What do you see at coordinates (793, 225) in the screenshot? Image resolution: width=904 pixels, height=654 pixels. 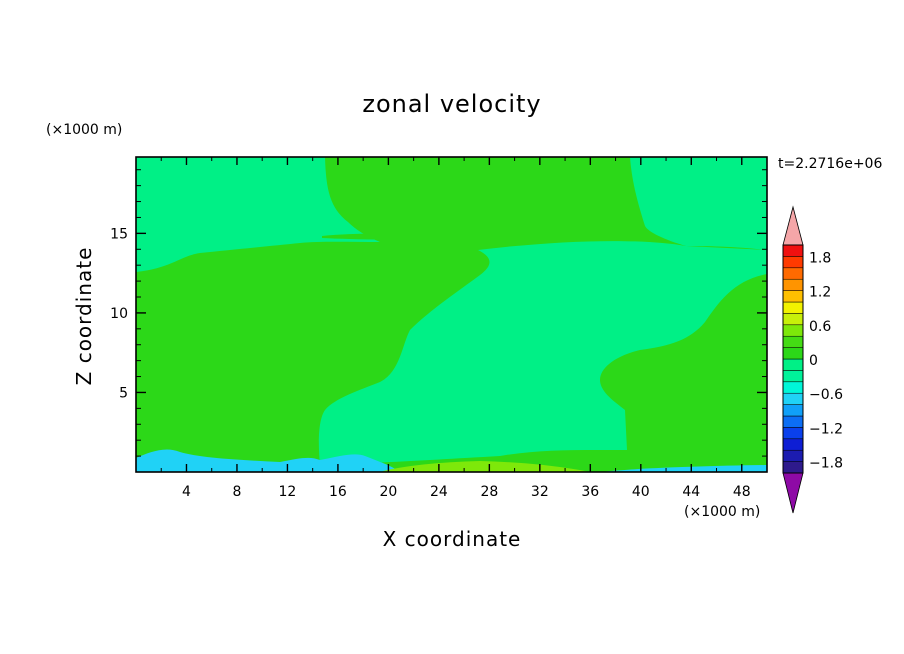 I see `colorbar-over-arrow` at bounding box center [793, 225].